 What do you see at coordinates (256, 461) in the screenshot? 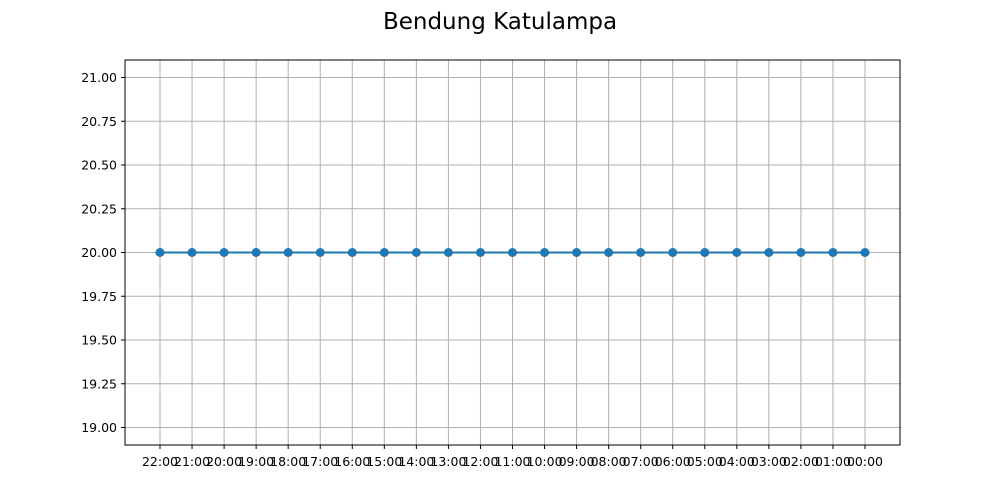
I see `x-tick-label: 19:00` at bounding box center [256, 461].